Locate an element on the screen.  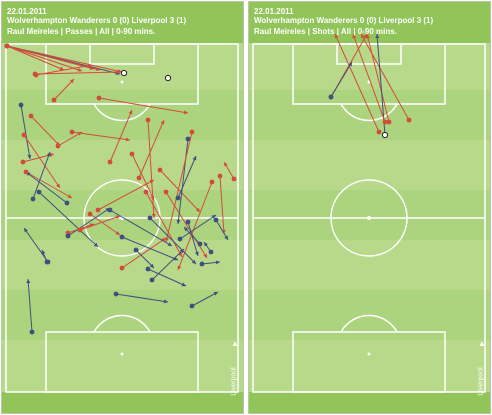
shot-lines is located at coordinates (370, 84).